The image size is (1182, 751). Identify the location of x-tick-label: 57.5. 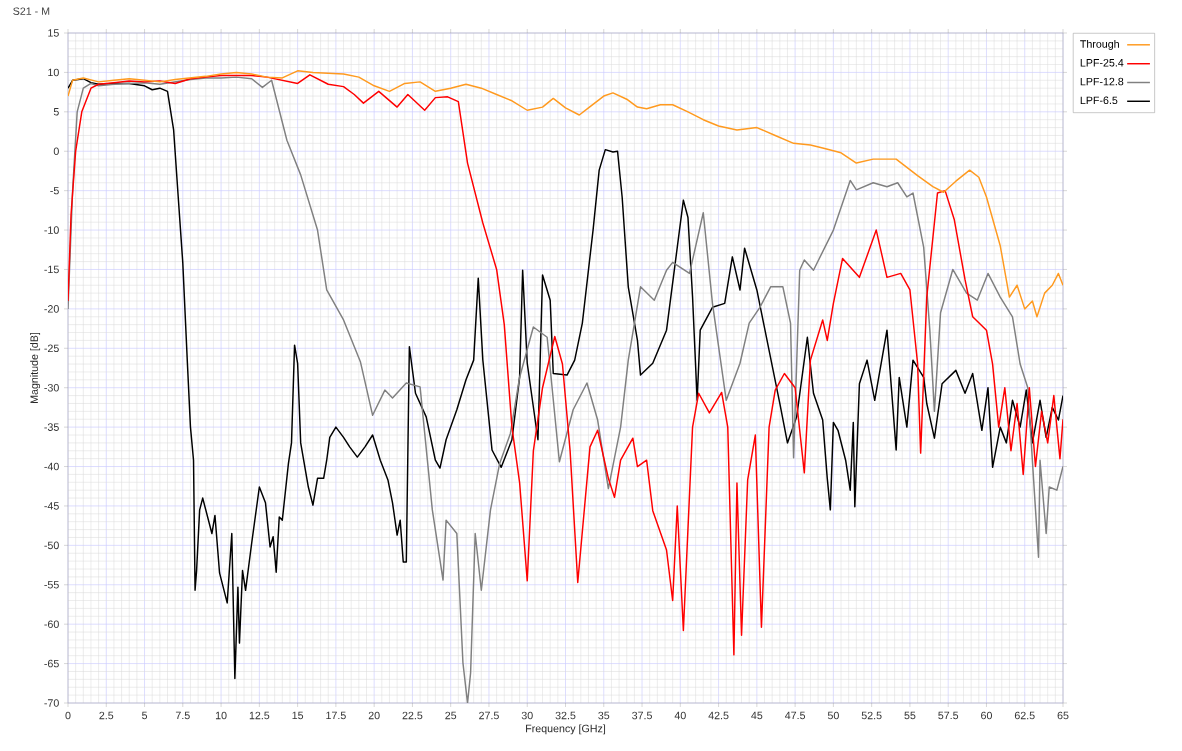
(948, 715).